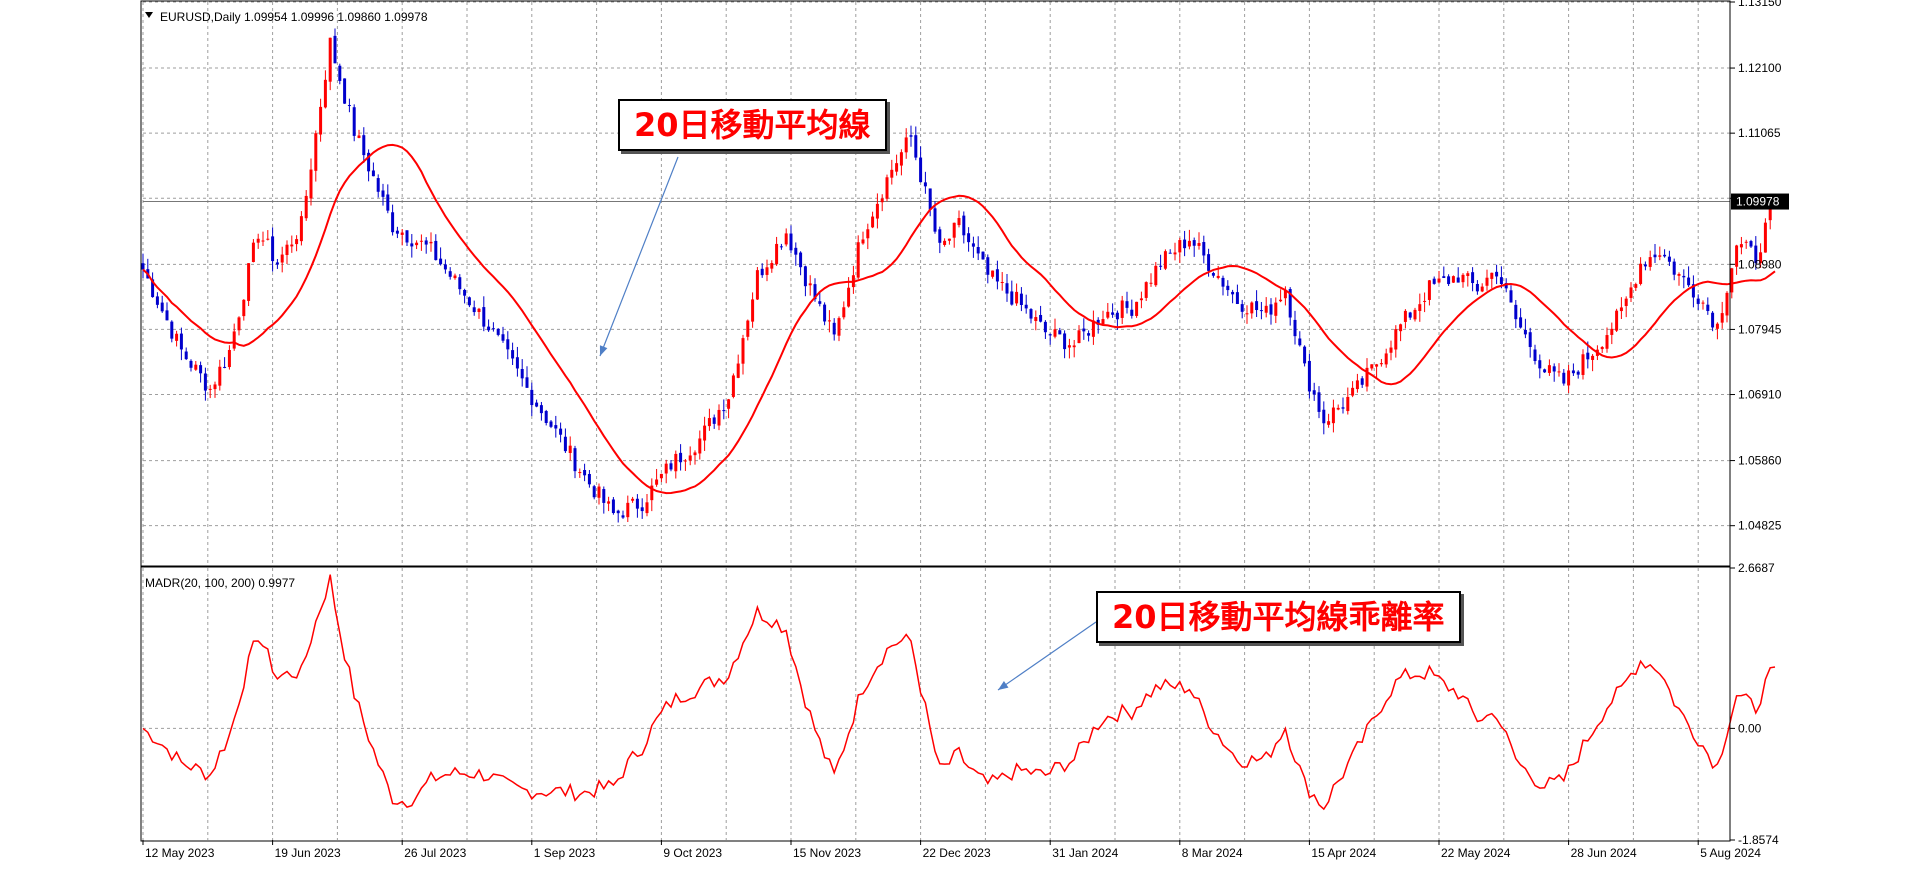  Describe the element at coordinates (149, 15) in the screenshot. I see `chart-menu-triangle-icon` at that location.